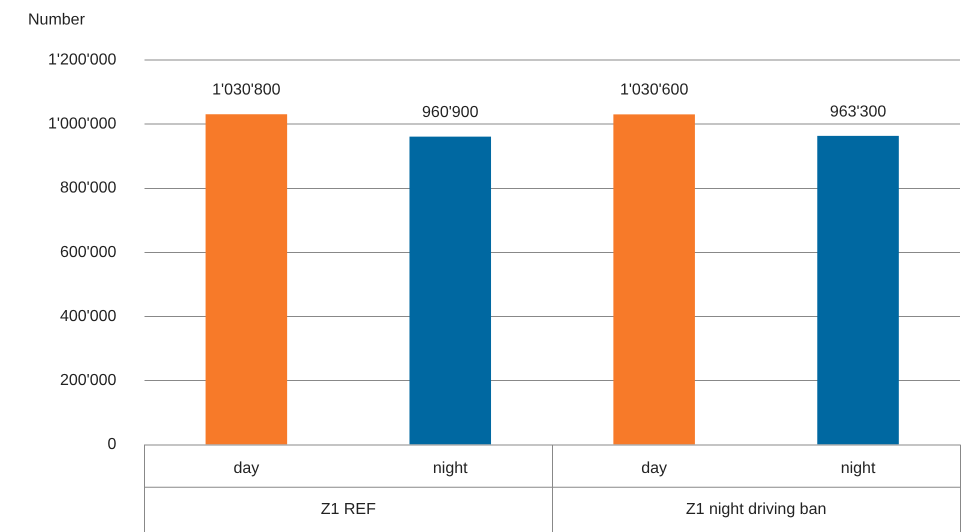 The height and width of the screenshot is (532, 963). I want to click on text: Z1 REF, so click(348, 509).